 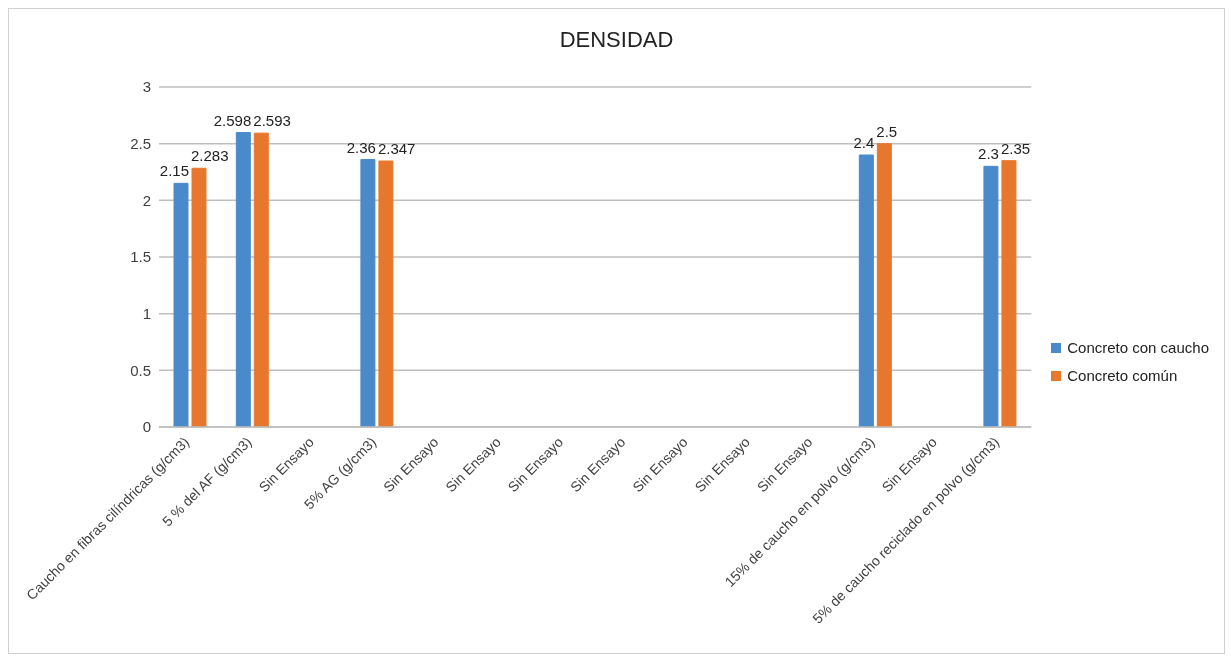 I want to click on chart-title: DENSIDAD, so click(x=616, y=40).